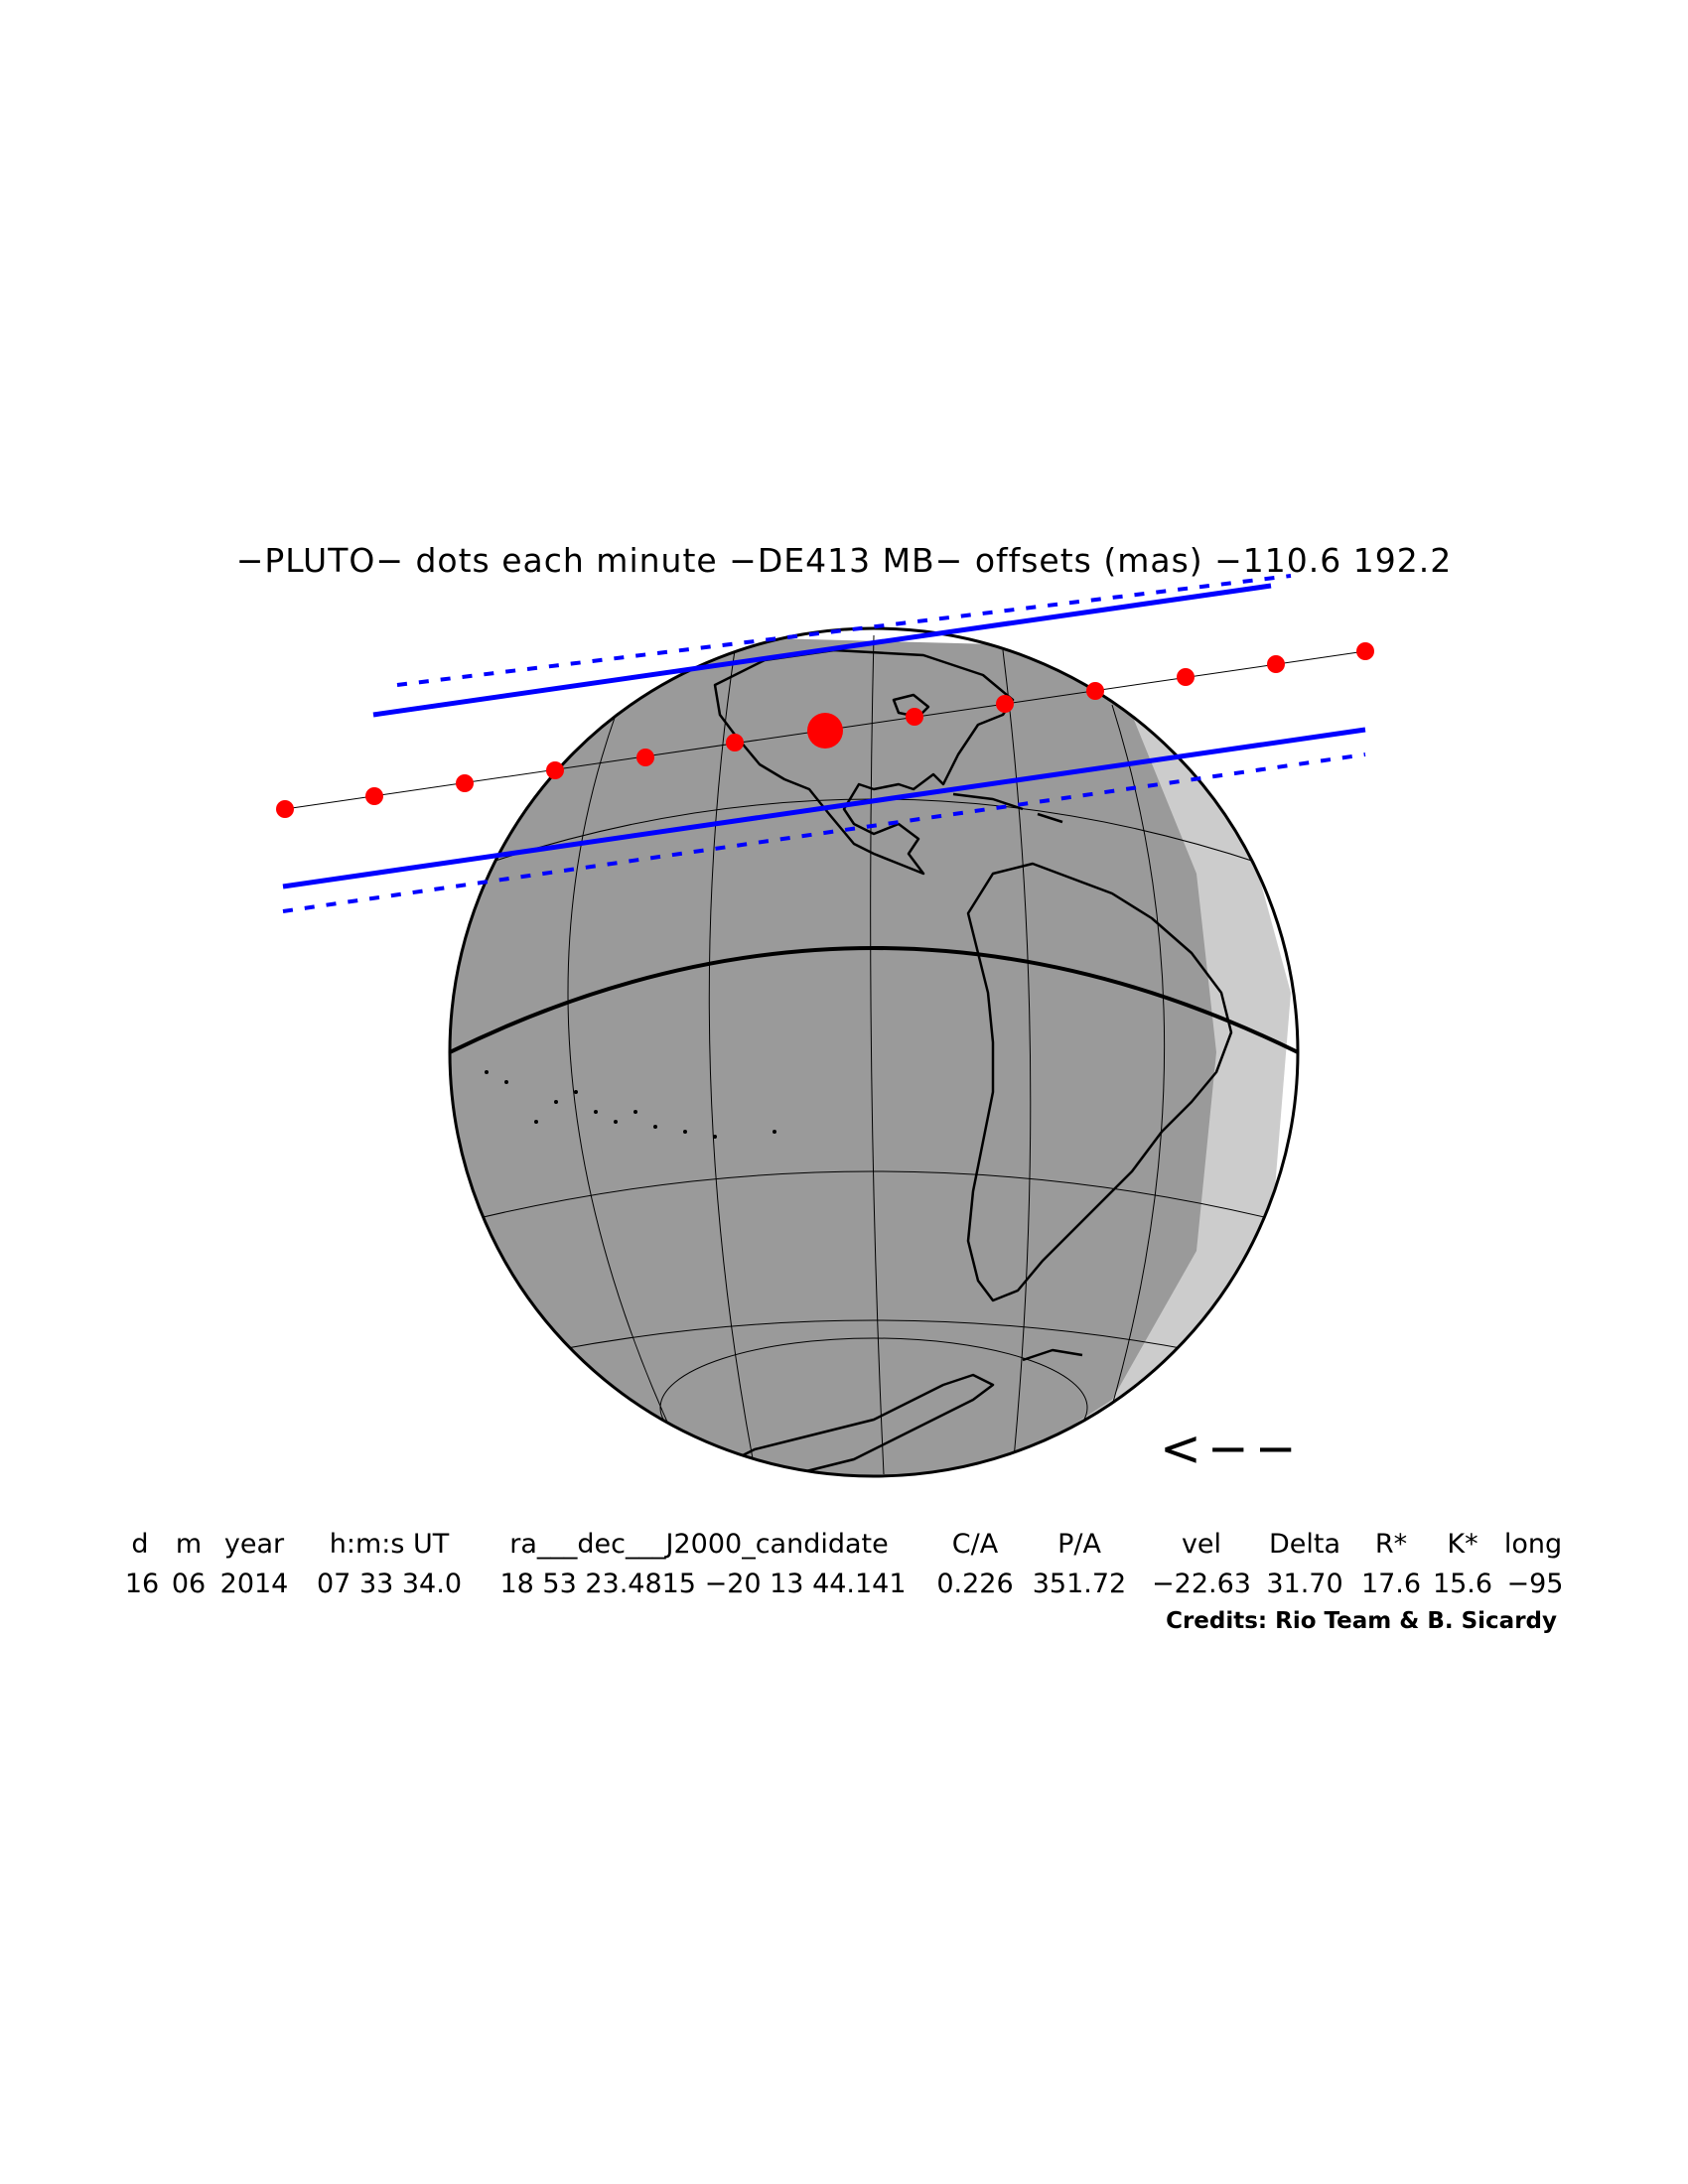 This screenshot has width=1688, height=2184. Describe the element at coordinates (1304, 1584) in the screenshot. I see `value-delta: 31.70` at that location.